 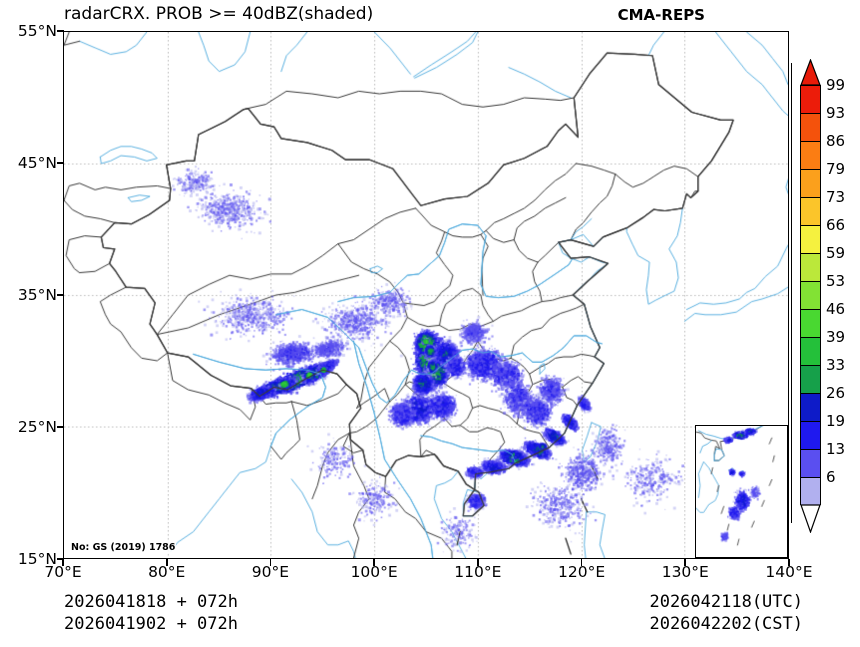 I want to click on colorbar-tick-label: 33, so click(x=836, y=365).